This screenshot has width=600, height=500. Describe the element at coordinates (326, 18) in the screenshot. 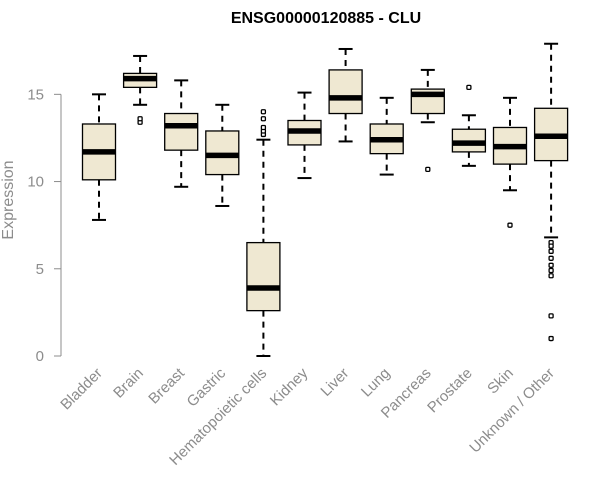

I see `chart-title: ENSG00000120885 - CLU` at that location.